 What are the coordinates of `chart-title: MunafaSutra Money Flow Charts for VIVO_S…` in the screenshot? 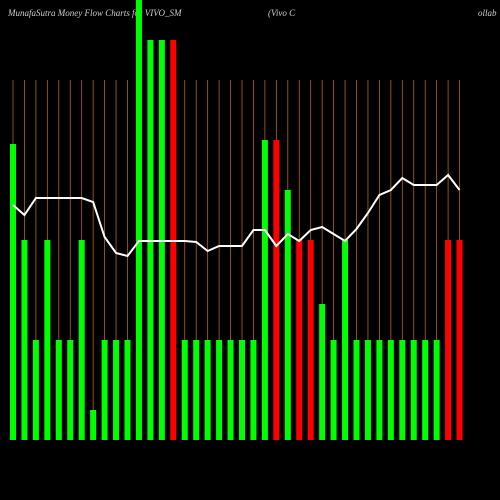 It's located at (94, 13).